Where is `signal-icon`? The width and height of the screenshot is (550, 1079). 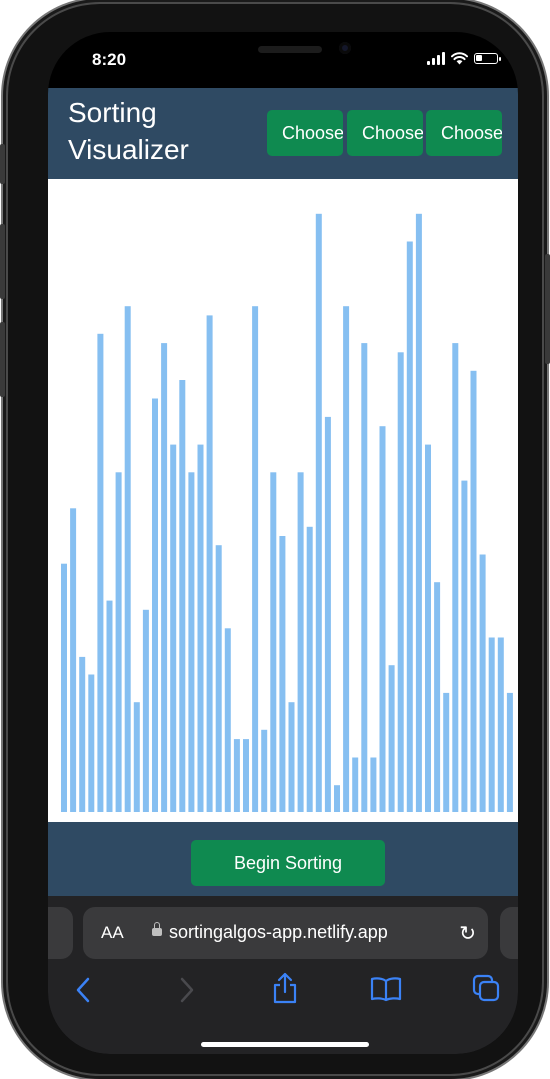
signal-icon is located at coordinates (436, 58).